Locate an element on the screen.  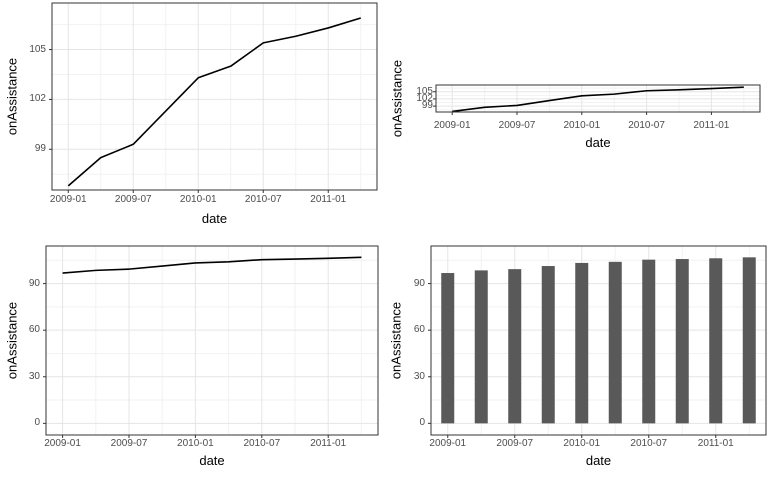
x-axis-title-top-right: date is located at coordinates (598, 142).